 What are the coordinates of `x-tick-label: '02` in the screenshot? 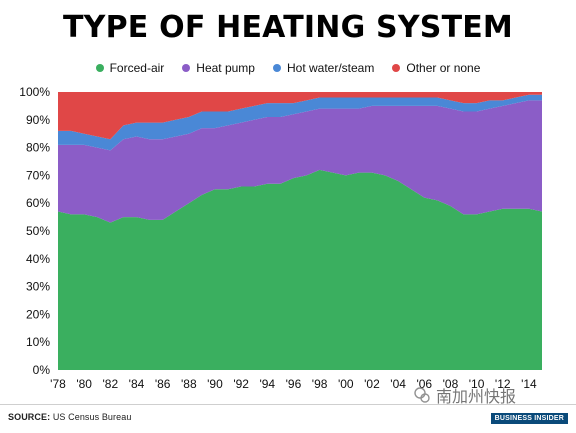 It's located at (372, 384).